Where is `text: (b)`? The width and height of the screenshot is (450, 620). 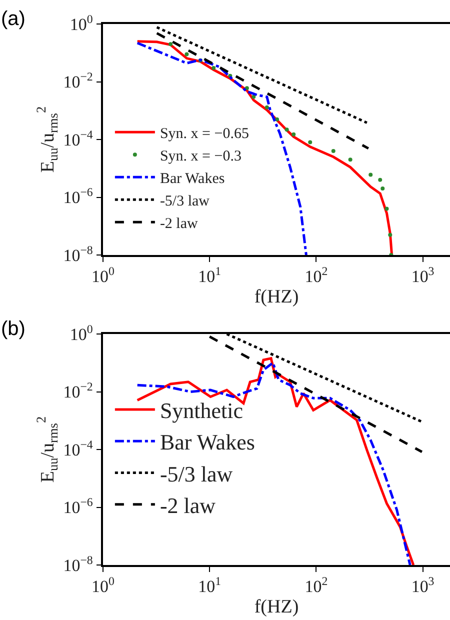
text: (b) is located at coordinates (13, 329).